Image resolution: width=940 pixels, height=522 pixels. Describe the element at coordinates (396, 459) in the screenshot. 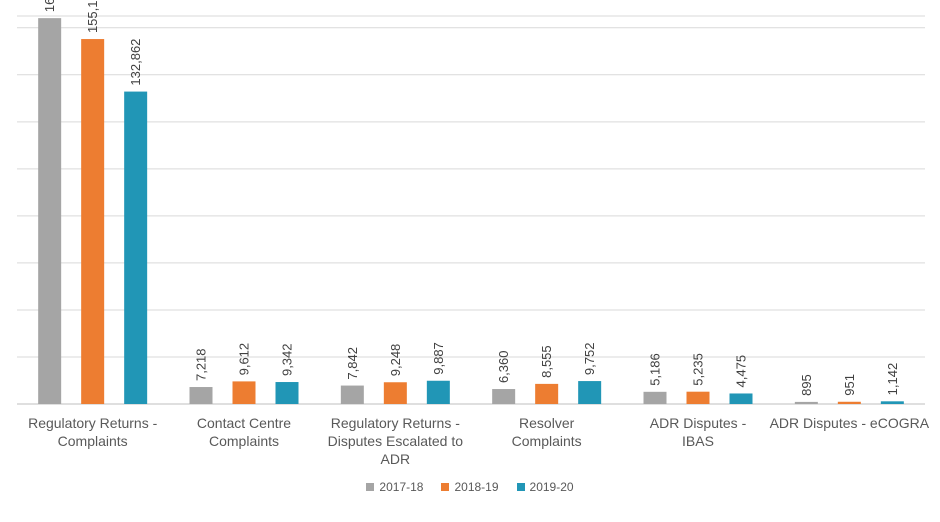

I see `category-label-line: ADR` at that location.